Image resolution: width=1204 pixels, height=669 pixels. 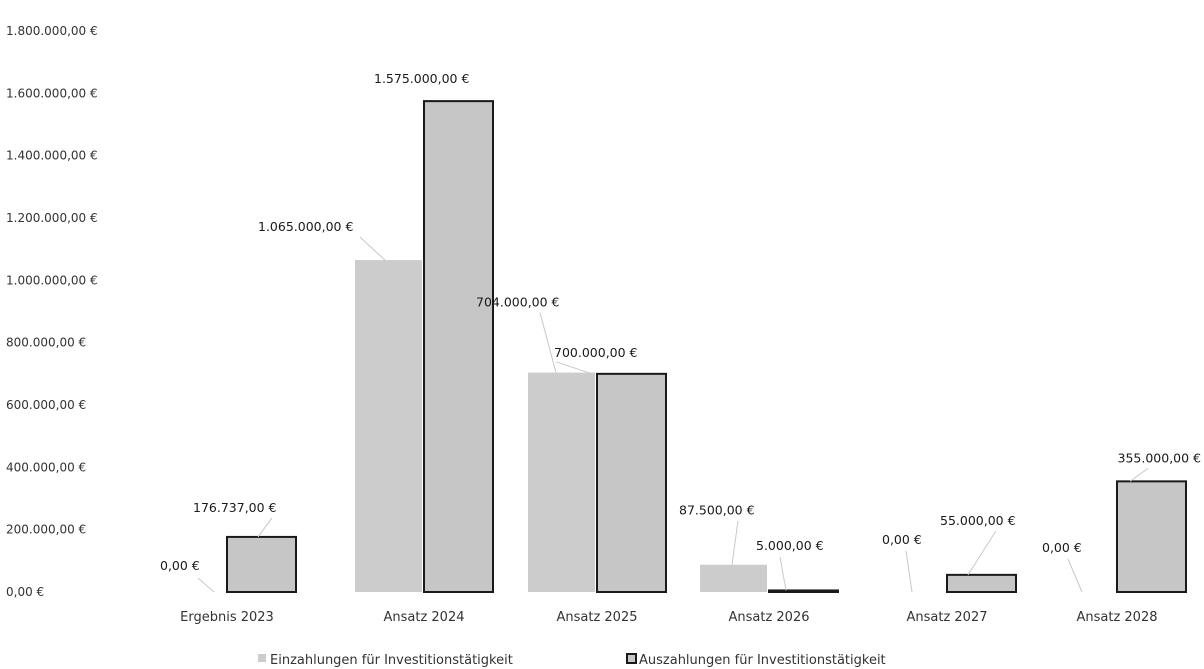 I want to click on legend-label-einzahlungen: Einzahlungen für Investitionstätigkeit, so click(x=391, y=660).